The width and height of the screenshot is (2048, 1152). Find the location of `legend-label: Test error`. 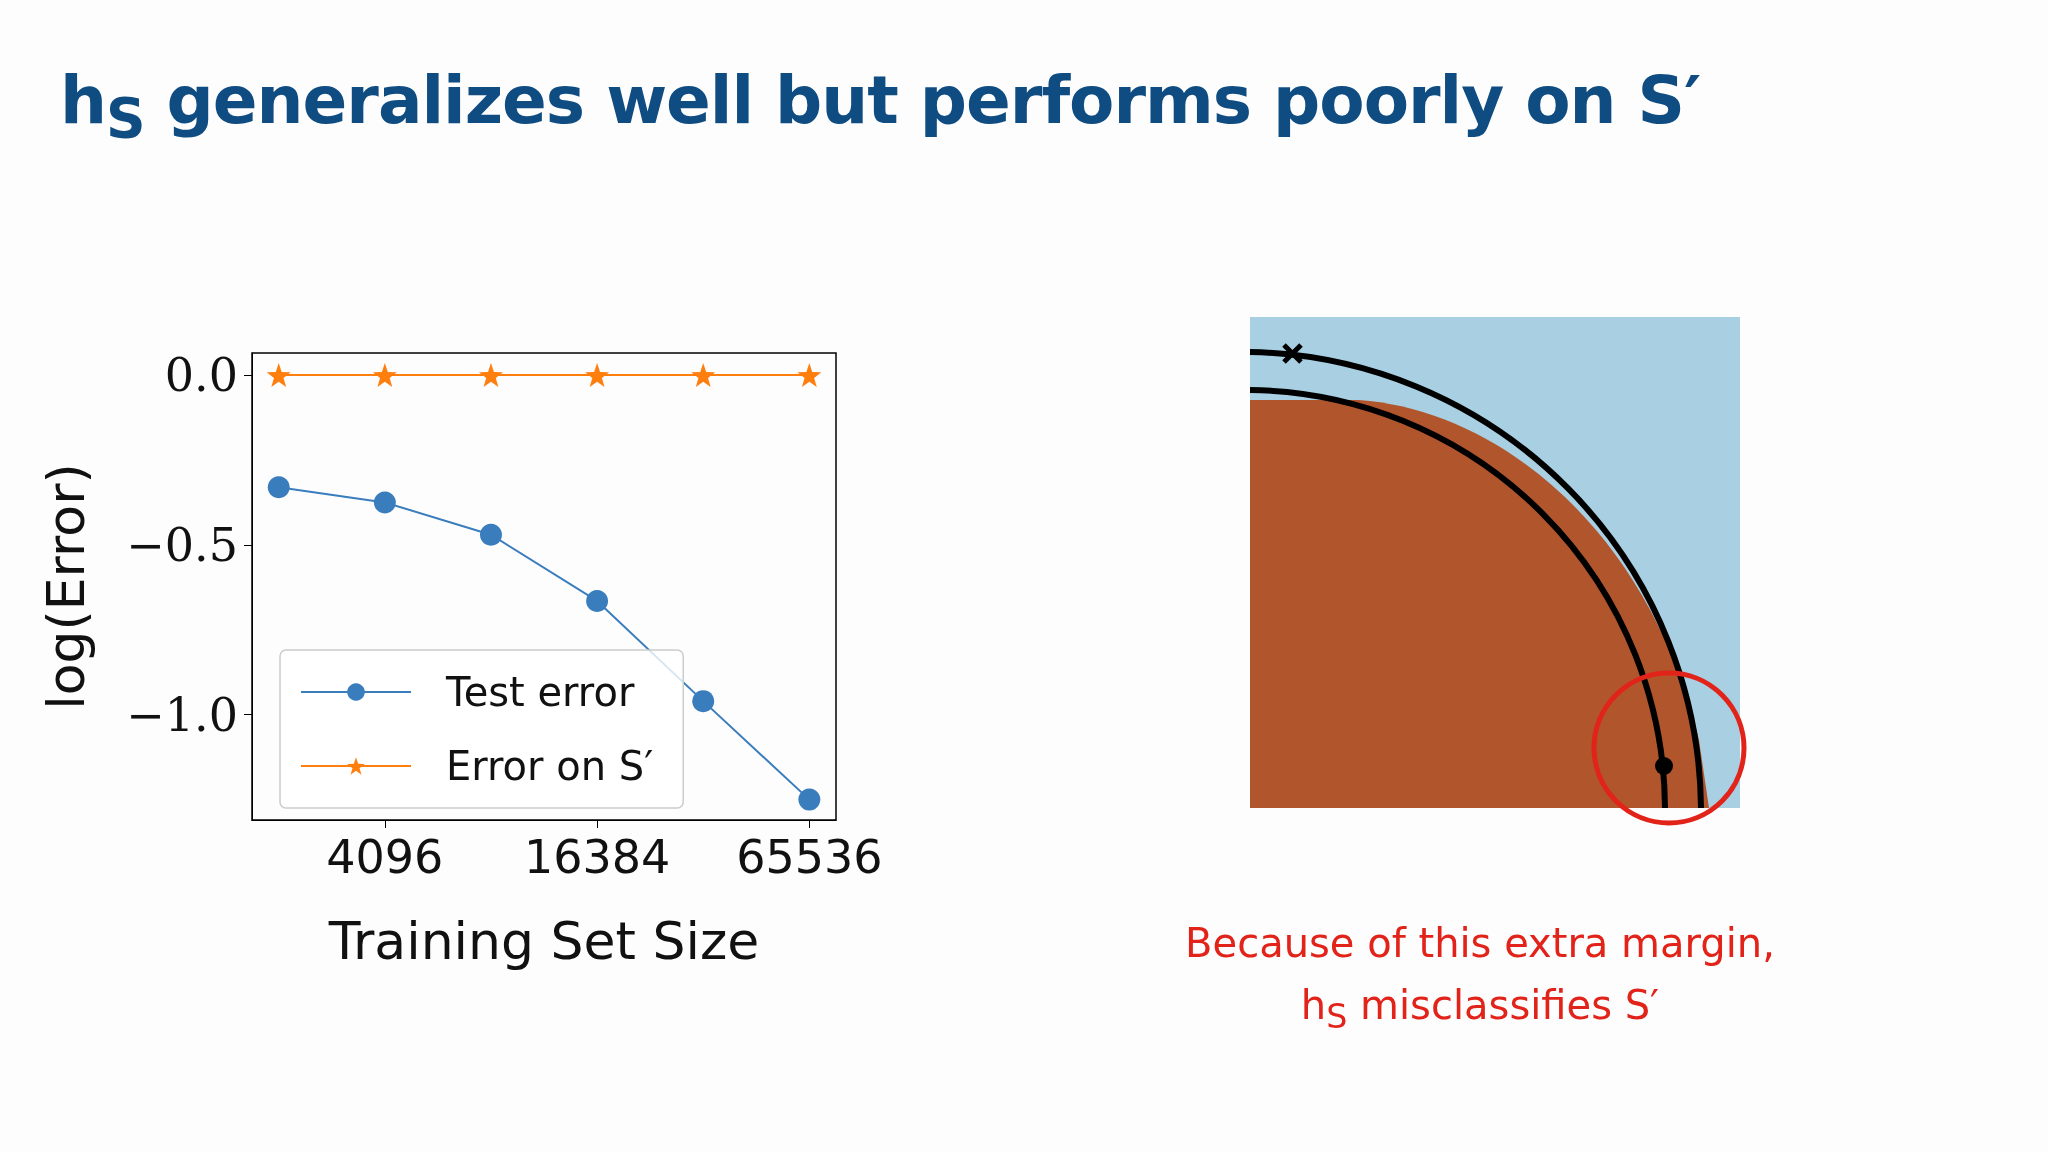

legend-label: Test error is located at coordinates (540, 692).